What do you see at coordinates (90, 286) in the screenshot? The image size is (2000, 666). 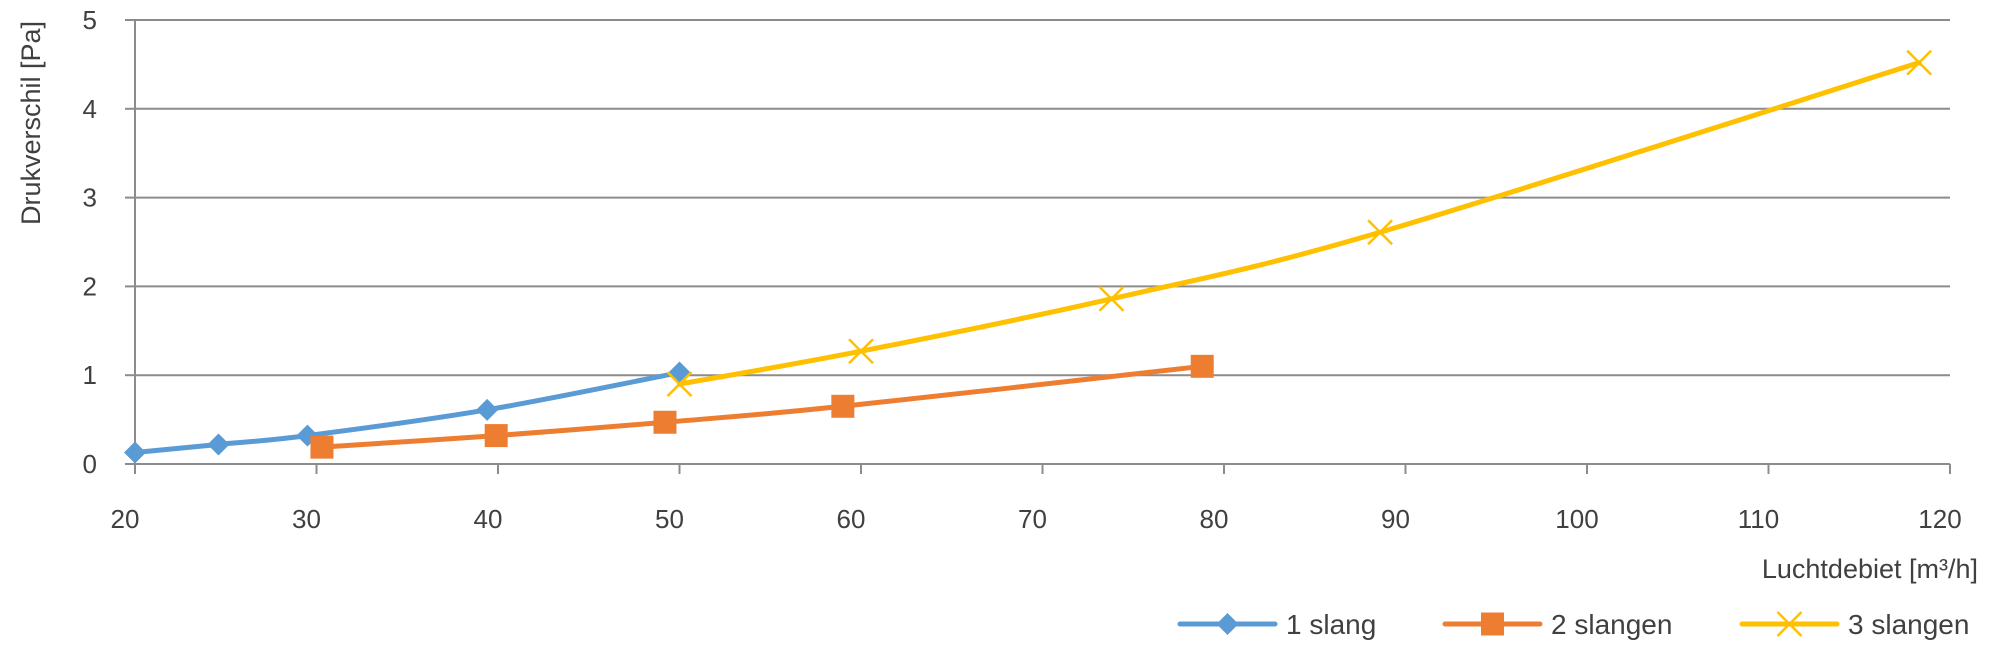 I see `y-tick-label: 2` at bounding box center [90, 286].